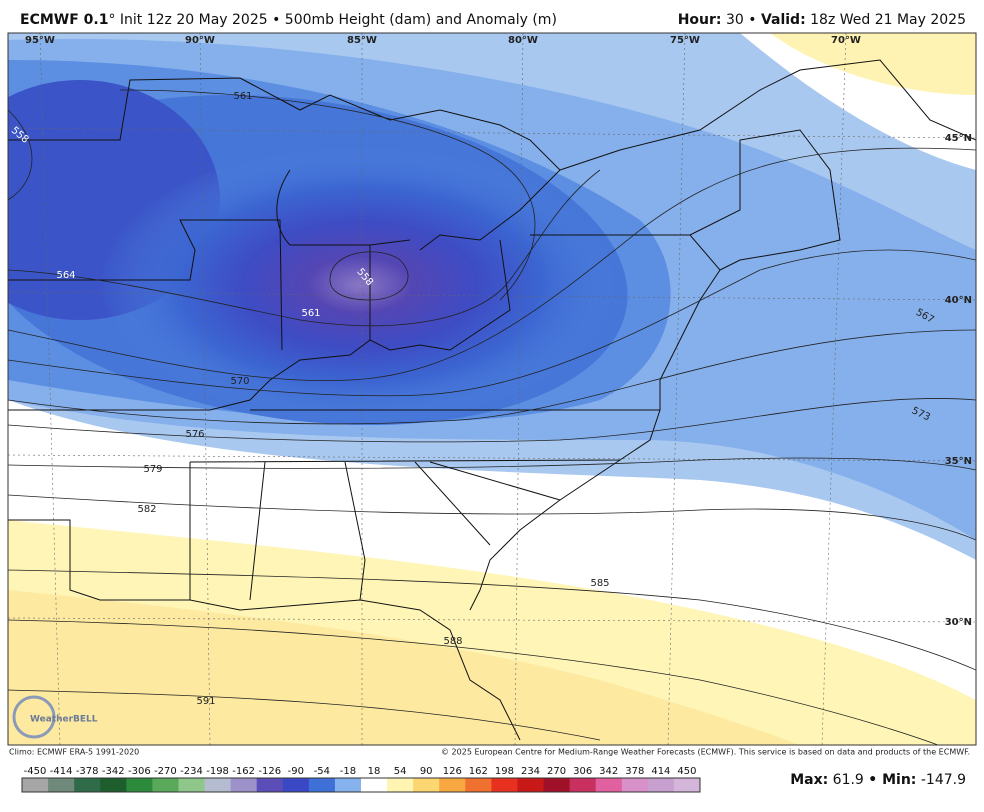 The image size is (984, 812). Describe the element at coordinates (239, 381) in the screenshot. I see `contour-label: 570` at that location.